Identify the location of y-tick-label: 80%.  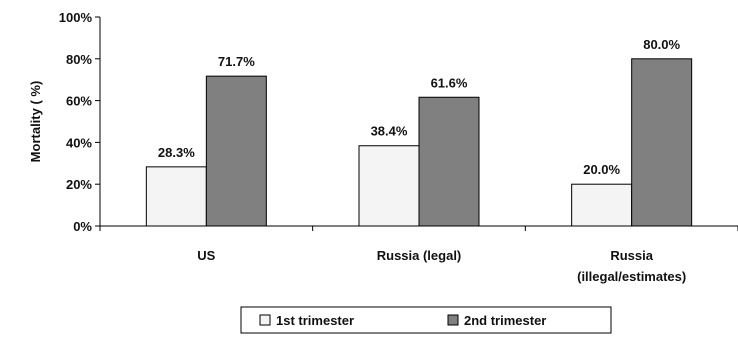
(79, 59).